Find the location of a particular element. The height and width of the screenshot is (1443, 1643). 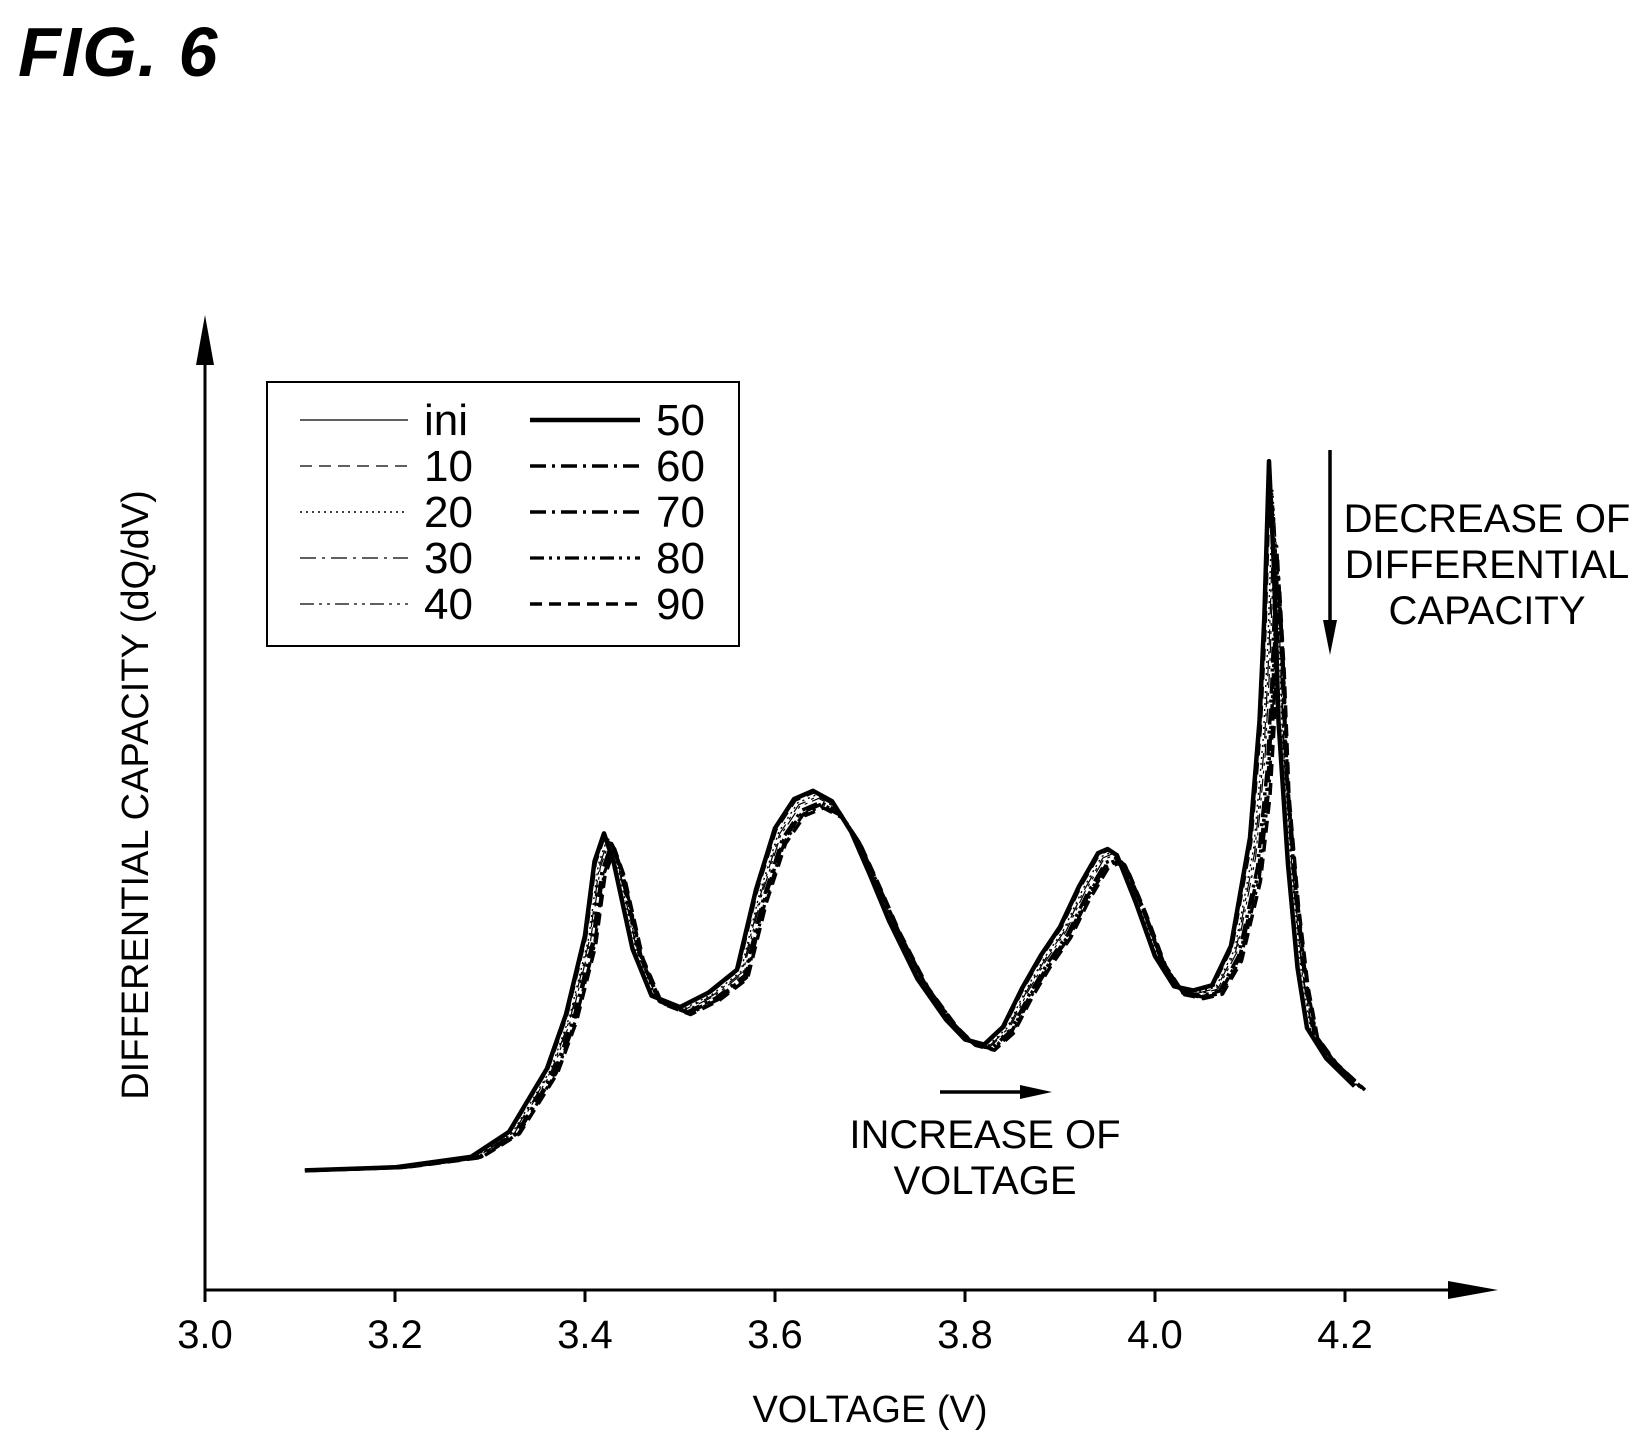

x-tick-label: 3.2 is located at coordinates (395, 1335).